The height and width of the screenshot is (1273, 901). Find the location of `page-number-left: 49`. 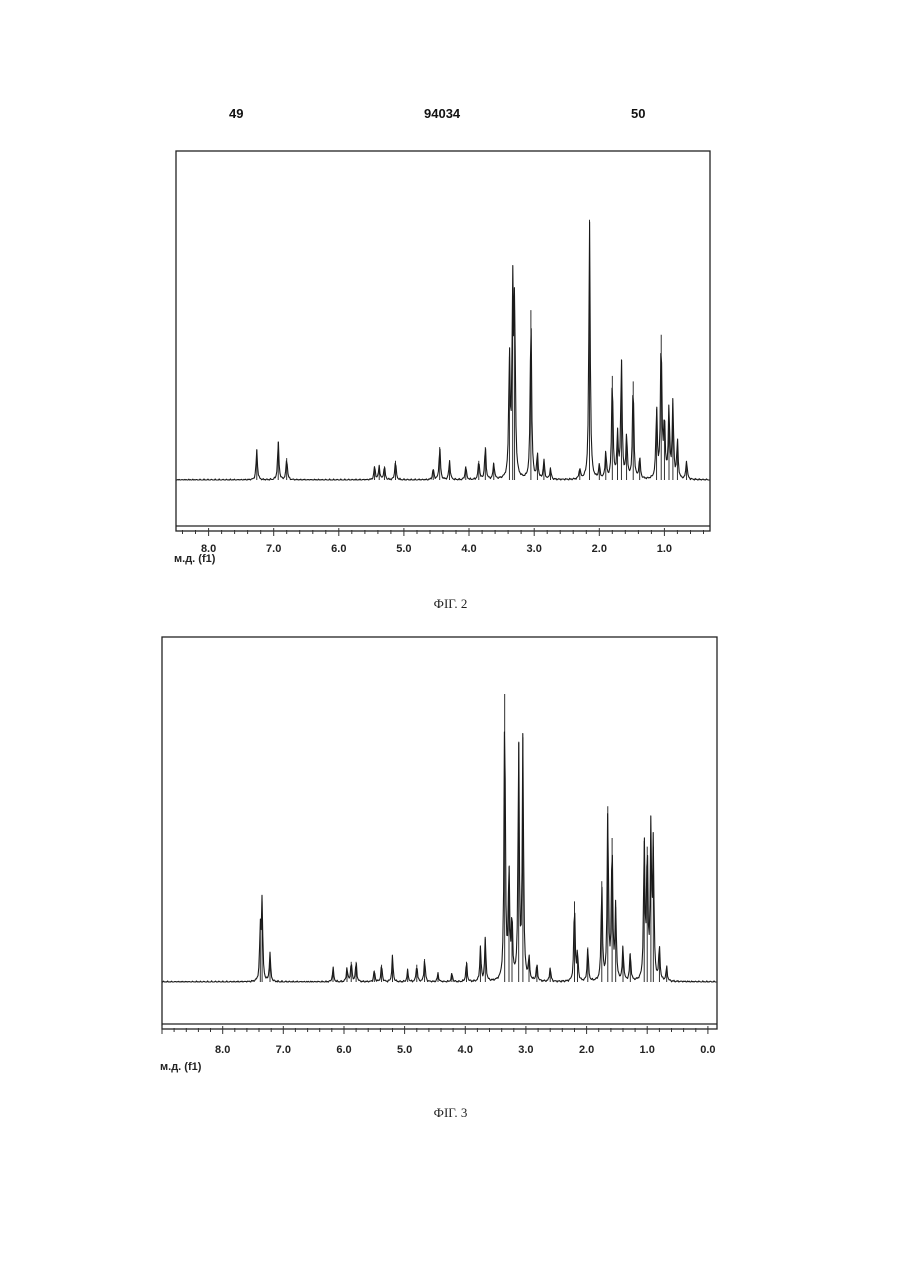

page-number-left: 49 is located at coordinates (236, 113).